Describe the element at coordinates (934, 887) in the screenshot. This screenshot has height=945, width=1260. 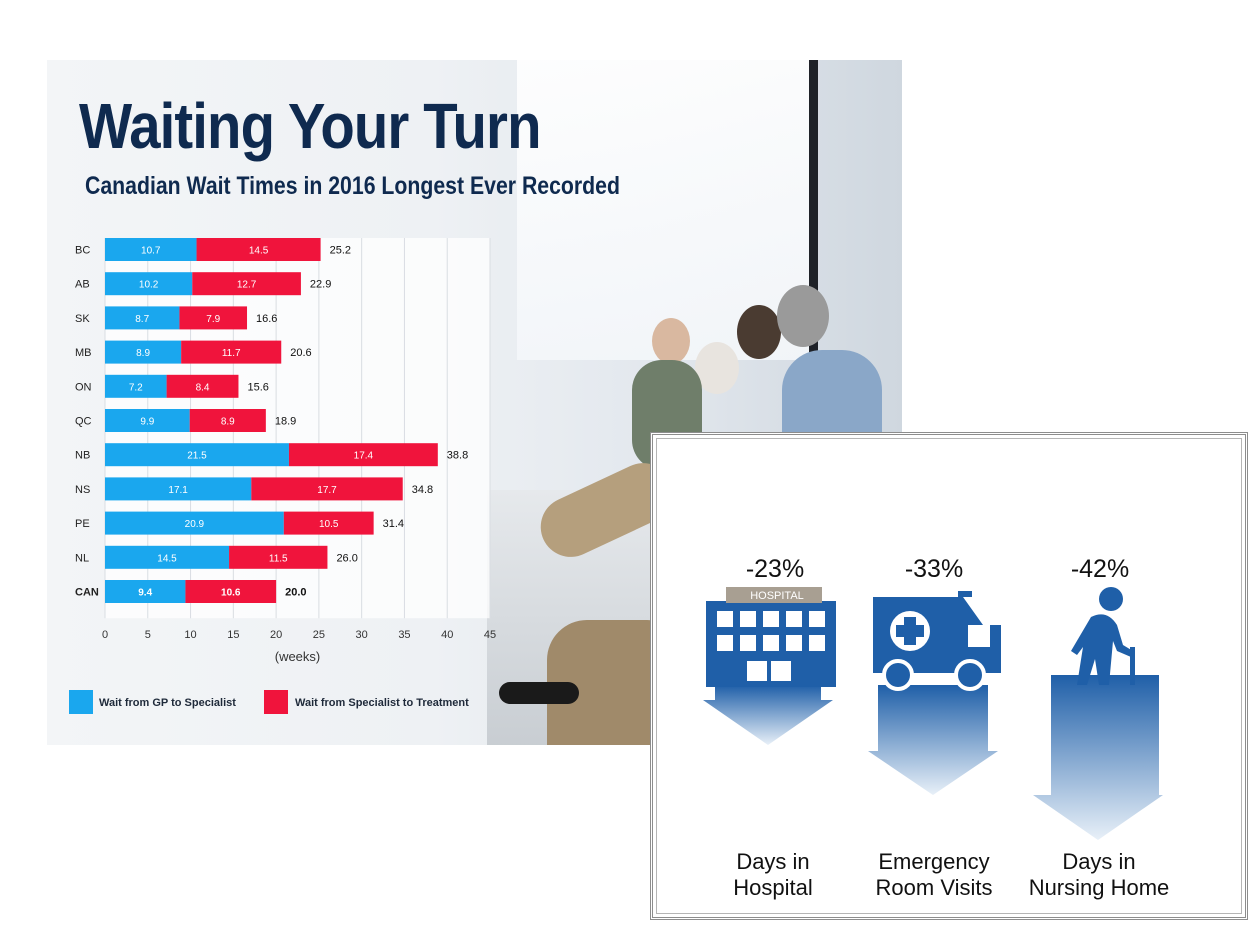
I see `caption-er-line2: Room Visits` at that location.